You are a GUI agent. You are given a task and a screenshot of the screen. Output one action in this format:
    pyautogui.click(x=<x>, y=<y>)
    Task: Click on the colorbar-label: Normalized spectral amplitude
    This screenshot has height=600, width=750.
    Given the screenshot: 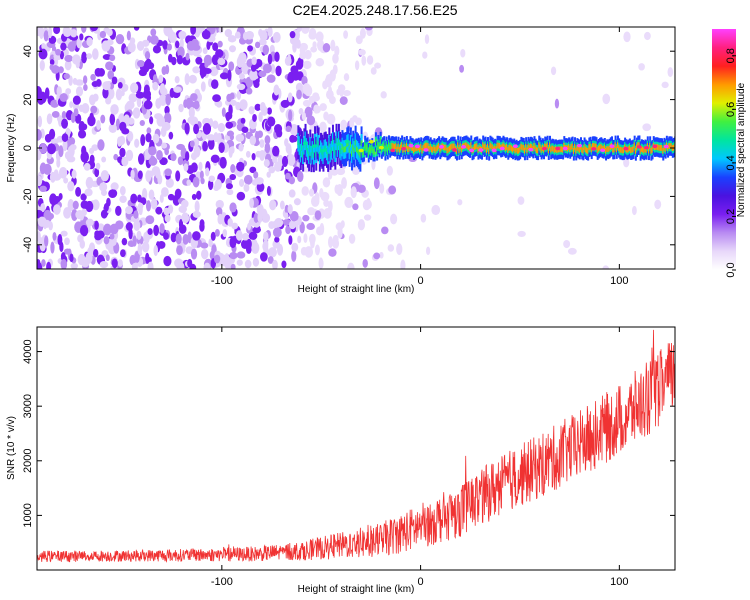 What is the action you would take?
    pyautogui.click(x=741, y=149)
    